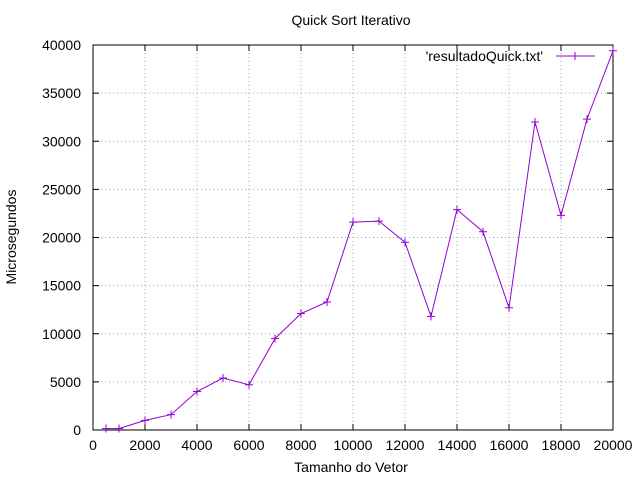  What do you see at coordinates (457, 445) in the screenshot?
I see `x-tick-label: 14000` at bounding box center [457, 445].